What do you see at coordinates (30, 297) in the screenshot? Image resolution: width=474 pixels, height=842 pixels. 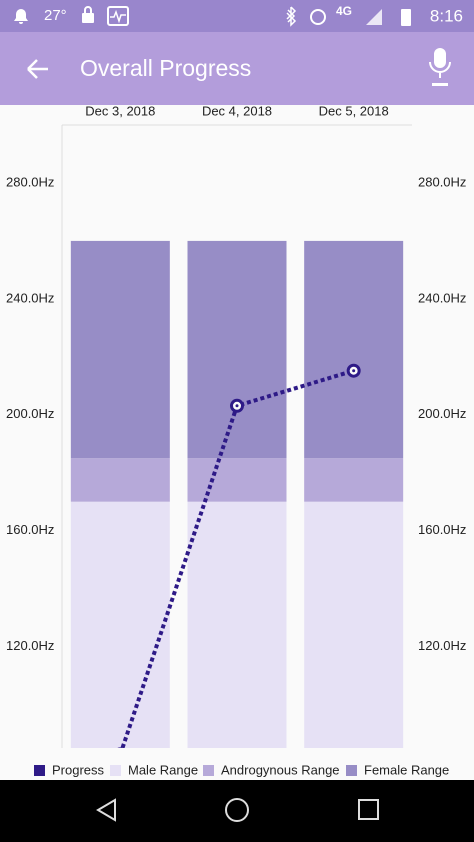 I see `y-tick-label: 240.0Hz` at bounding box center [30, 297].